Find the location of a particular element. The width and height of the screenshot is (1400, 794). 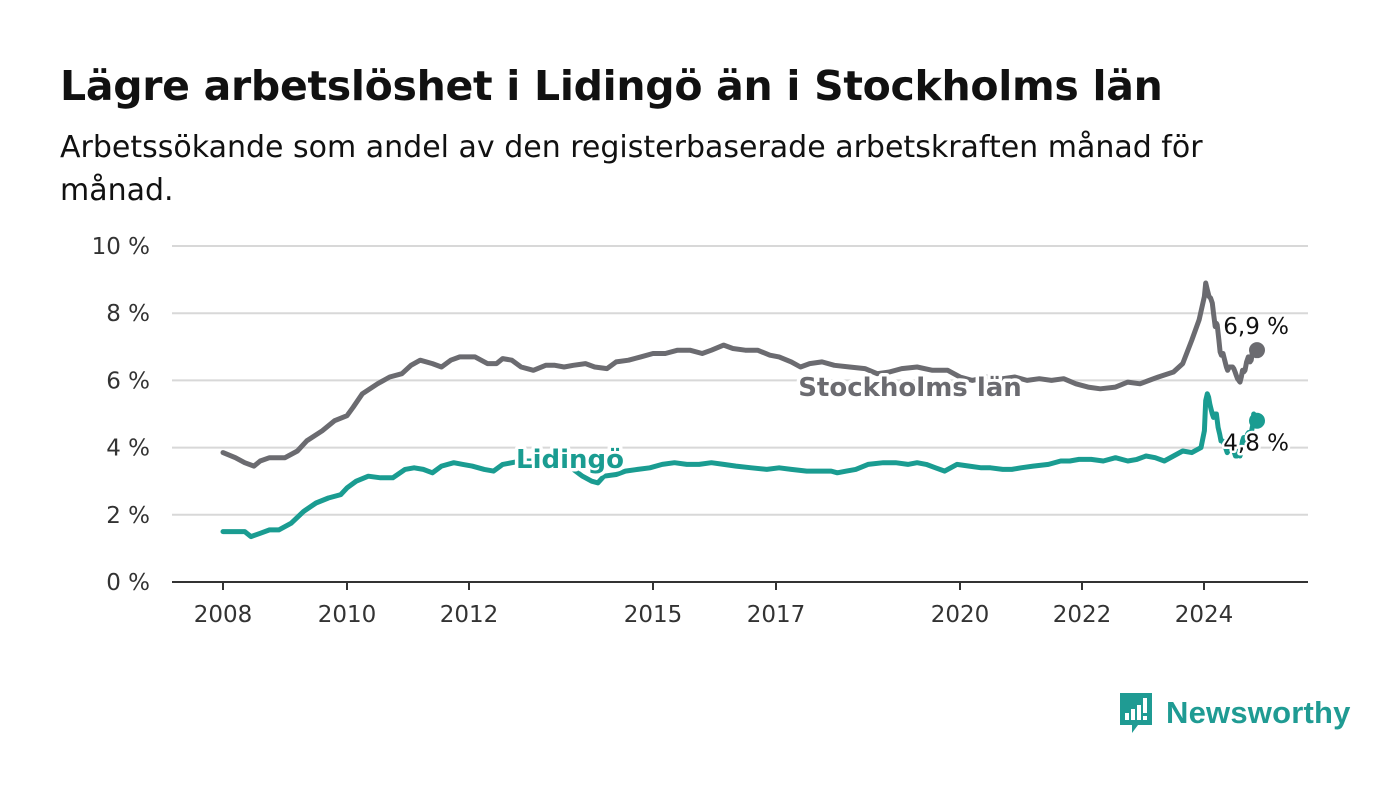

end-label-lidingo: 4,8 % is located at coordinates (1256, 444).